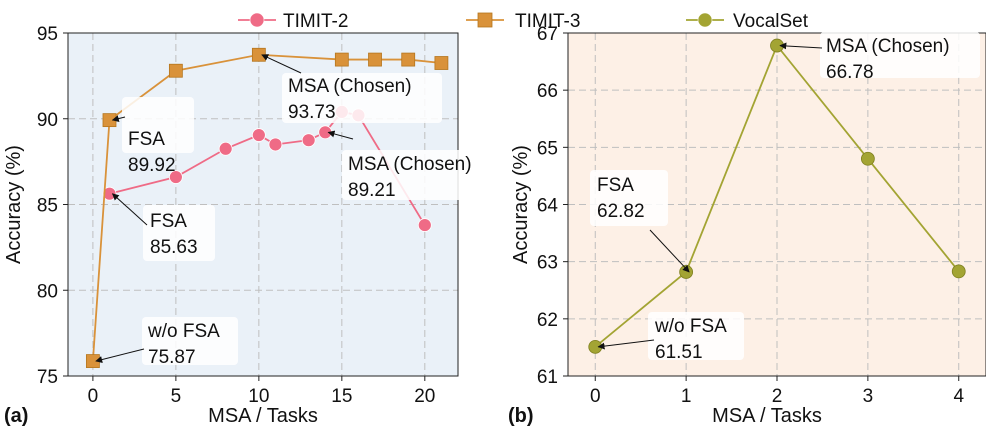 The image size is (986, 429). I want to click on x-tick-label: 2, so click(777, 396).